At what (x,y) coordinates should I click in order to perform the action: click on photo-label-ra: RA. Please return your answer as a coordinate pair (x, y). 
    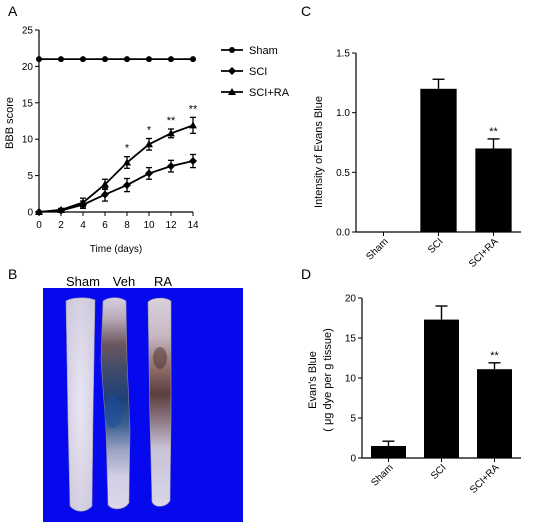
    Looking at the image, I should click on (163, 281).